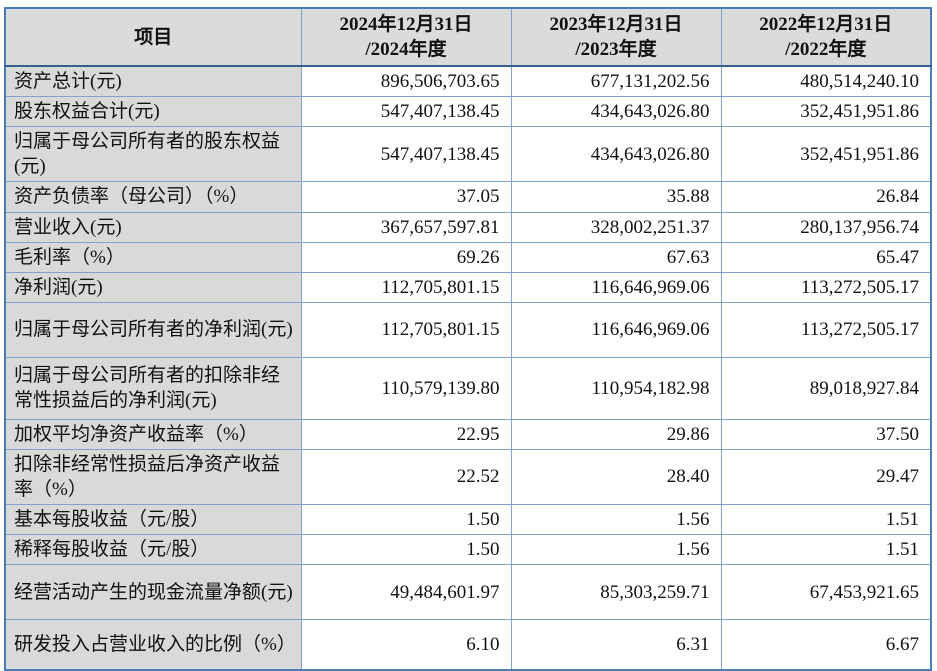 The width and height of the screenshot is (937, 671). I want to click on row-label-cell: 稀释每股收益（元/股）, so click(153, 550).